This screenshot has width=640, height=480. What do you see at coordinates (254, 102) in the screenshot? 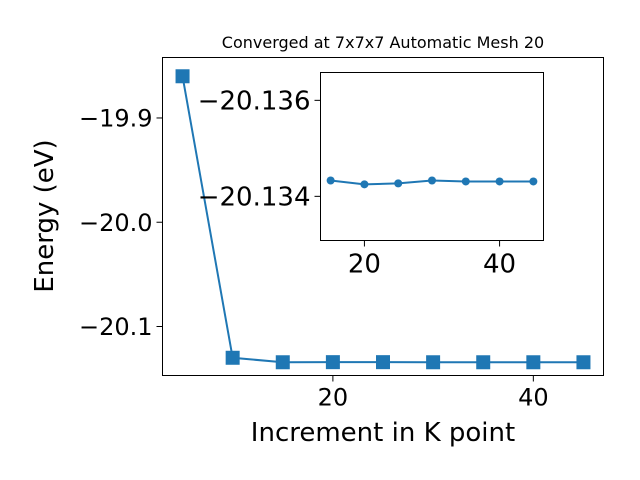
I see `inset-y-tick-label: −20.136` at bounding box center [254, 102].